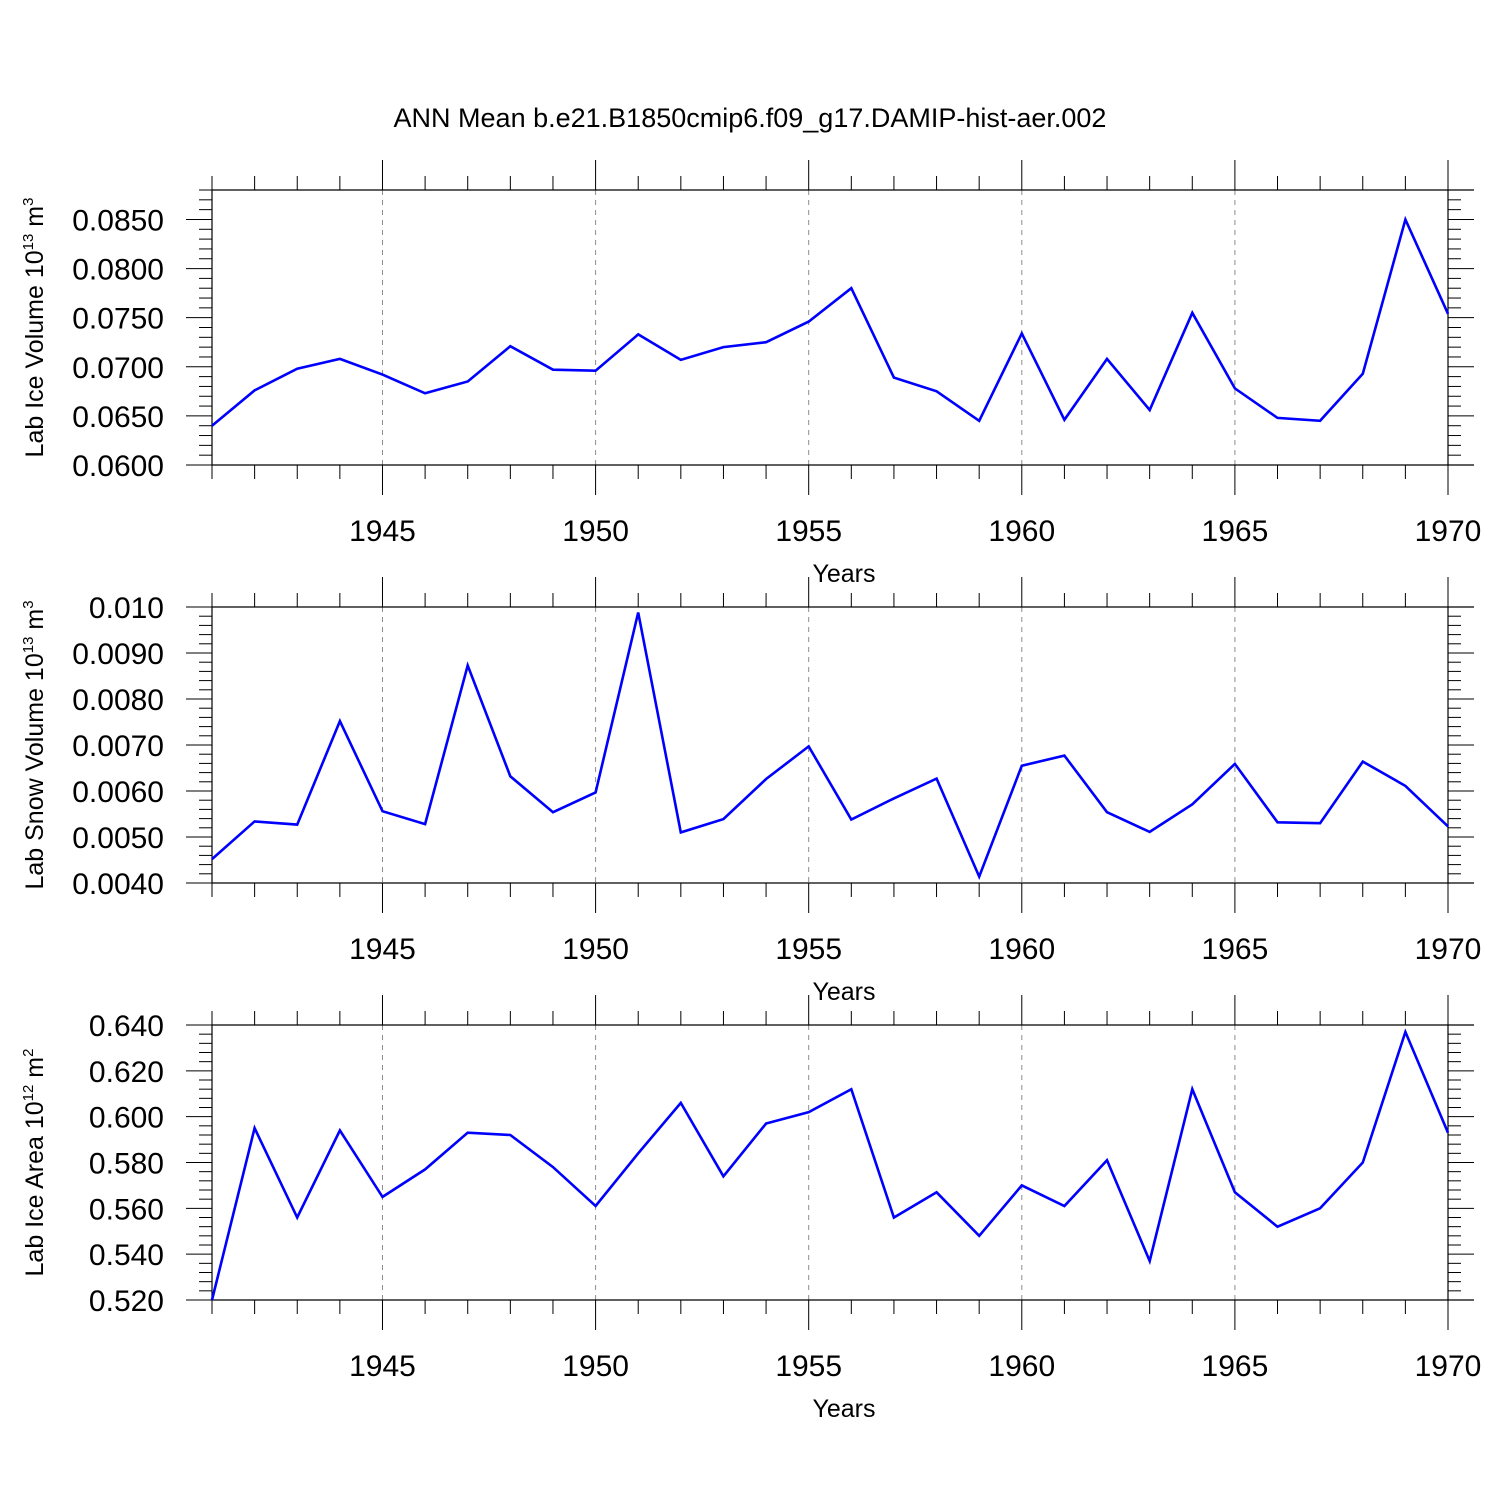 The width and height of the screenshot is (1500, 1500). I want to click on y-axis-title: Lab Ice Volume 1013 m3, so click(34, 328).